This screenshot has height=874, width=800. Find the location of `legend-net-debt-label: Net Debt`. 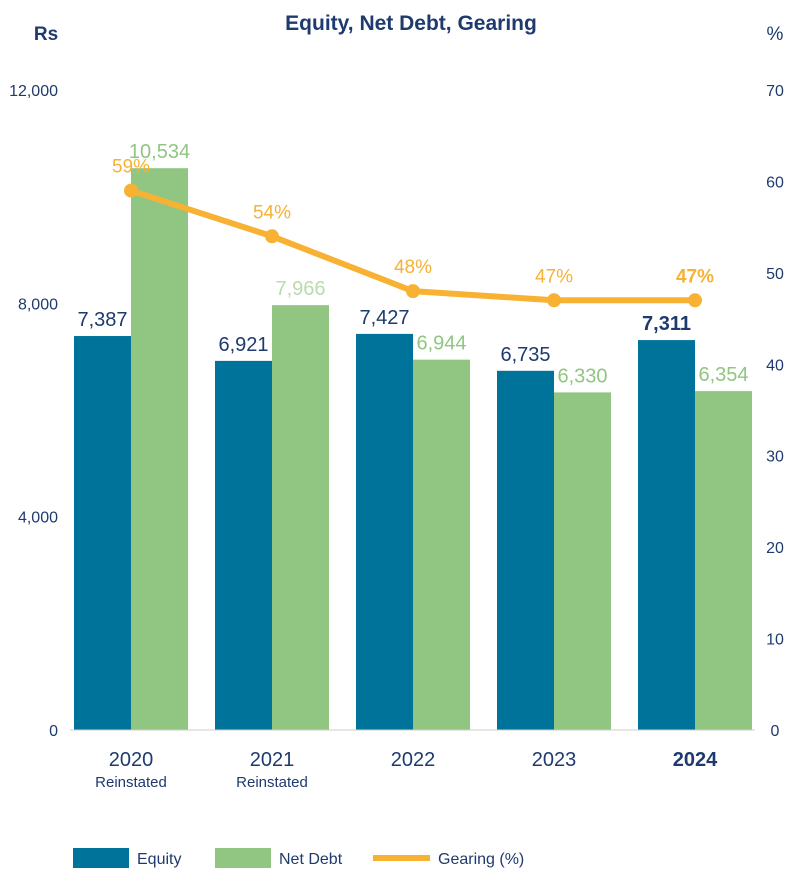

legend-net-debt-label: Net Debt is located at coordinates (311, 859).